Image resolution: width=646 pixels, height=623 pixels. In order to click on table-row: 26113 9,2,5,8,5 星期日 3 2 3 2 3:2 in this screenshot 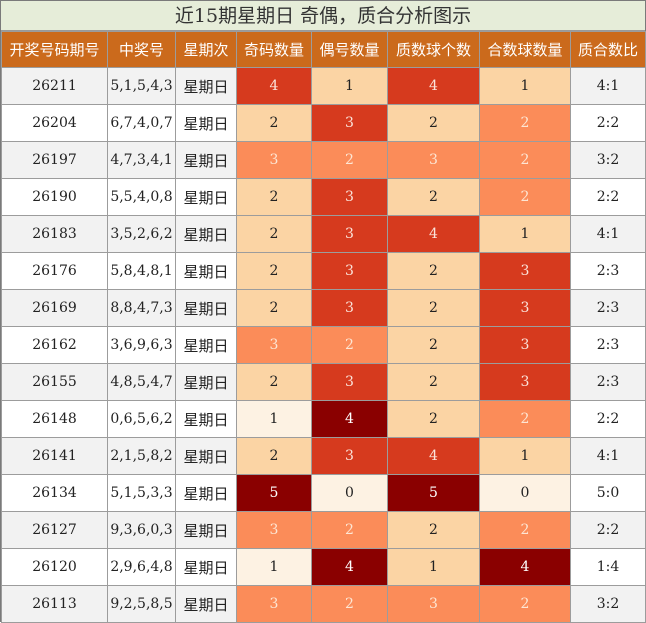, I will do `click(323, 604)`.